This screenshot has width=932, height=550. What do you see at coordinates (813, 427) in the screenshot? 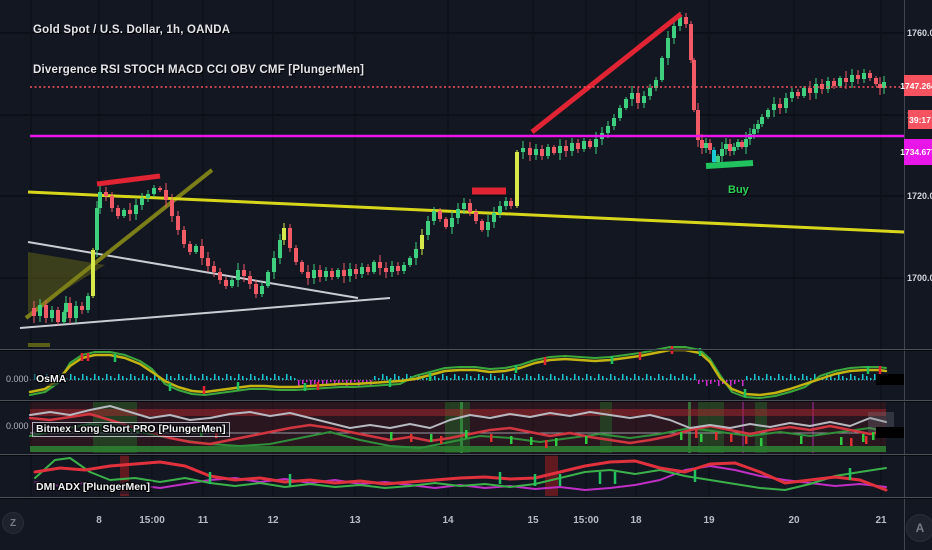
I see `bitmex-magenta-stripe` at bounding box center [813, 427].